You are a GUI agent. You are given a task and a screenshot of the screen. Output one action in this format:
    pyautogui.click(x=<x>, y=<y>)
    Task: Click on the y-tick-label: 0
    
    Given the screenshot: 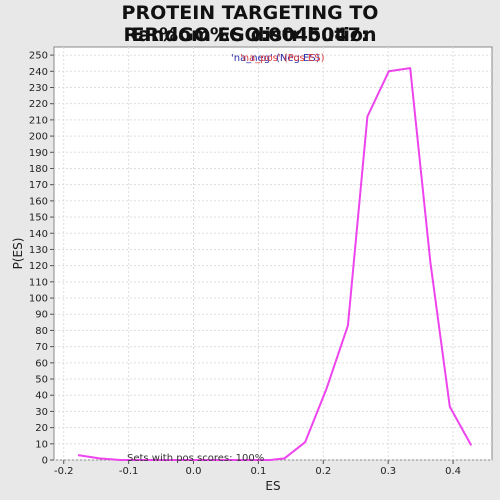 What is the action you would take?
    pyautogui.click(x=45, y=461)
    